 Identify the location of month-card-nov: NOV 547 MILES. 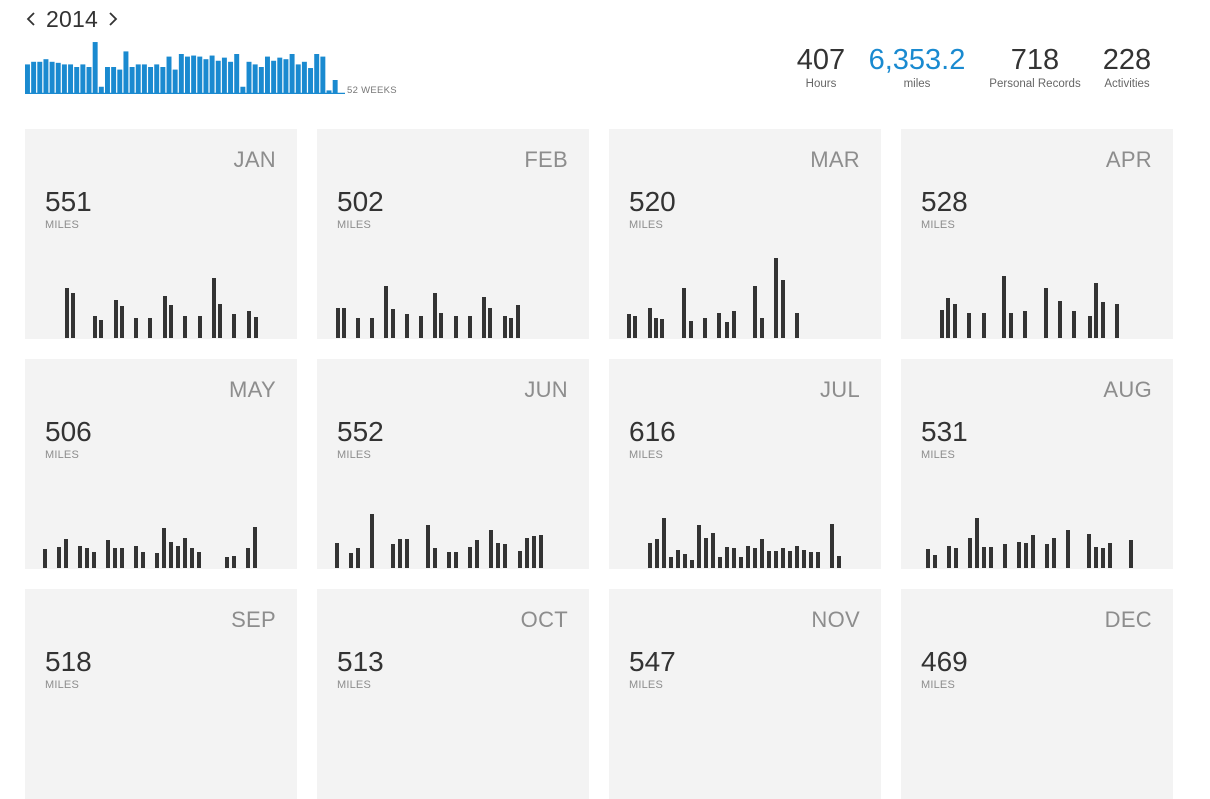
(745, 694).